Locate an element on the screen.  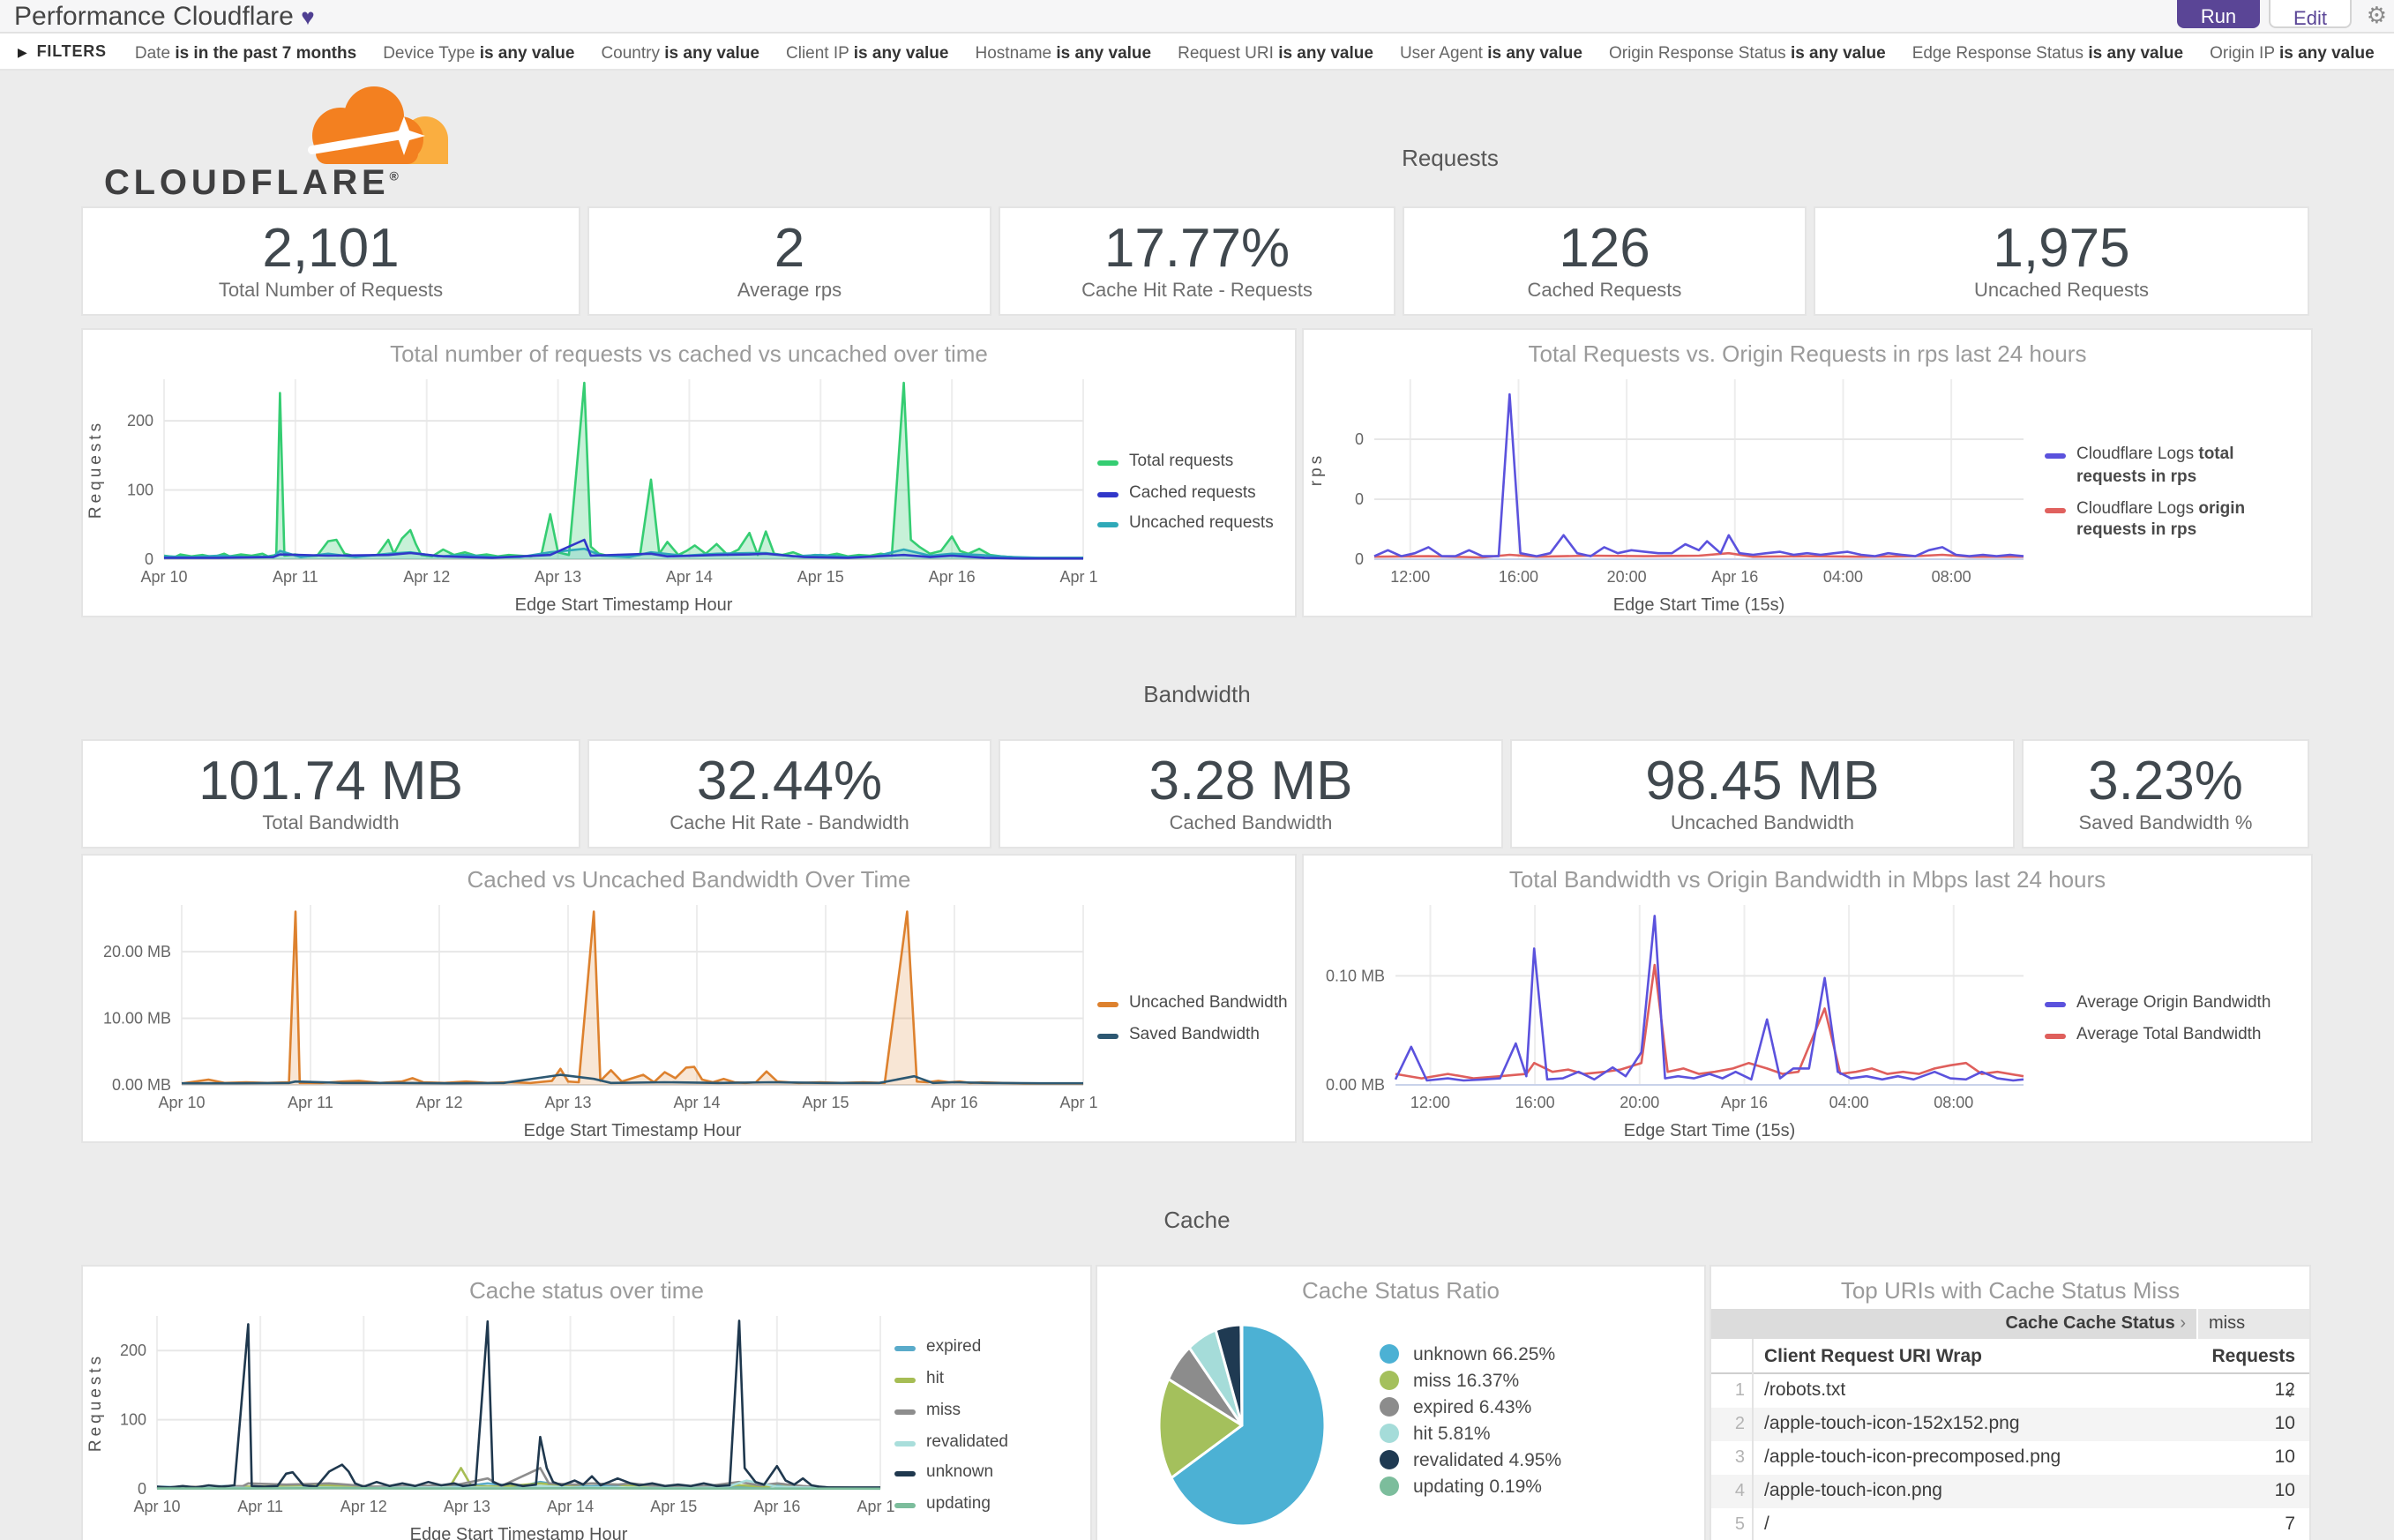
group-header-value: miss is located at coordinates (2252, 1324).